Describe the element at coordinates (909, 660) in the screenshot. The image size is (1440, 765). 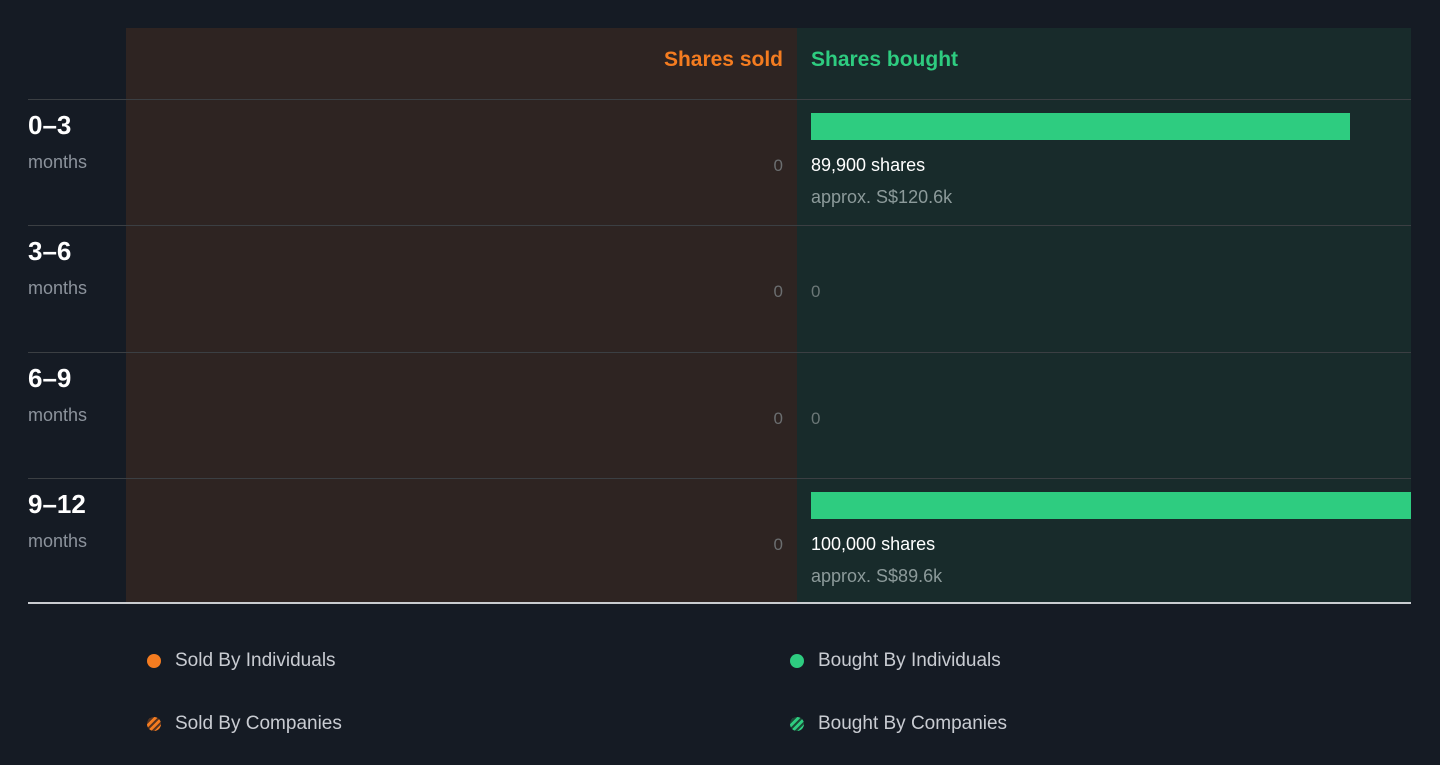
I see `legend-label: Bought By Individuals` at that location.